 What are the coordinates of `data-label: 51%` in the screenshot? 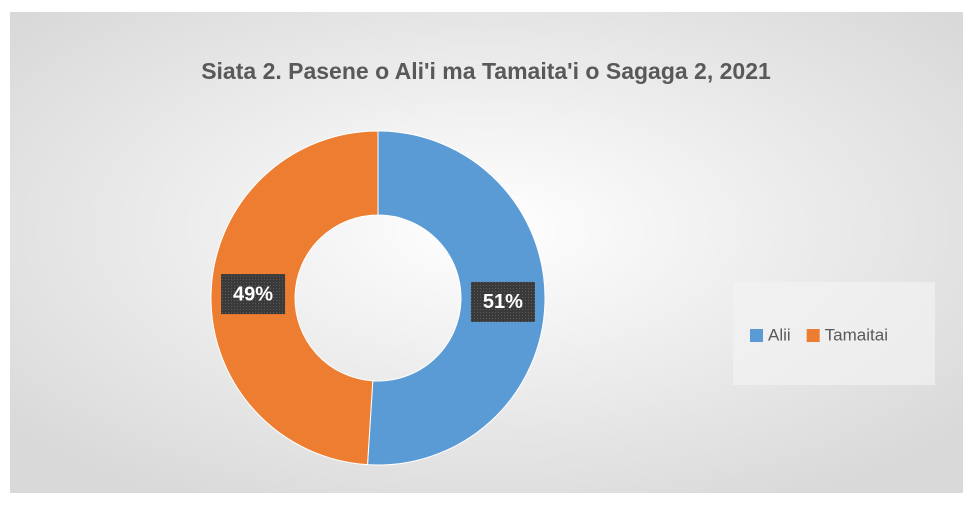 It's located at (503, 302).